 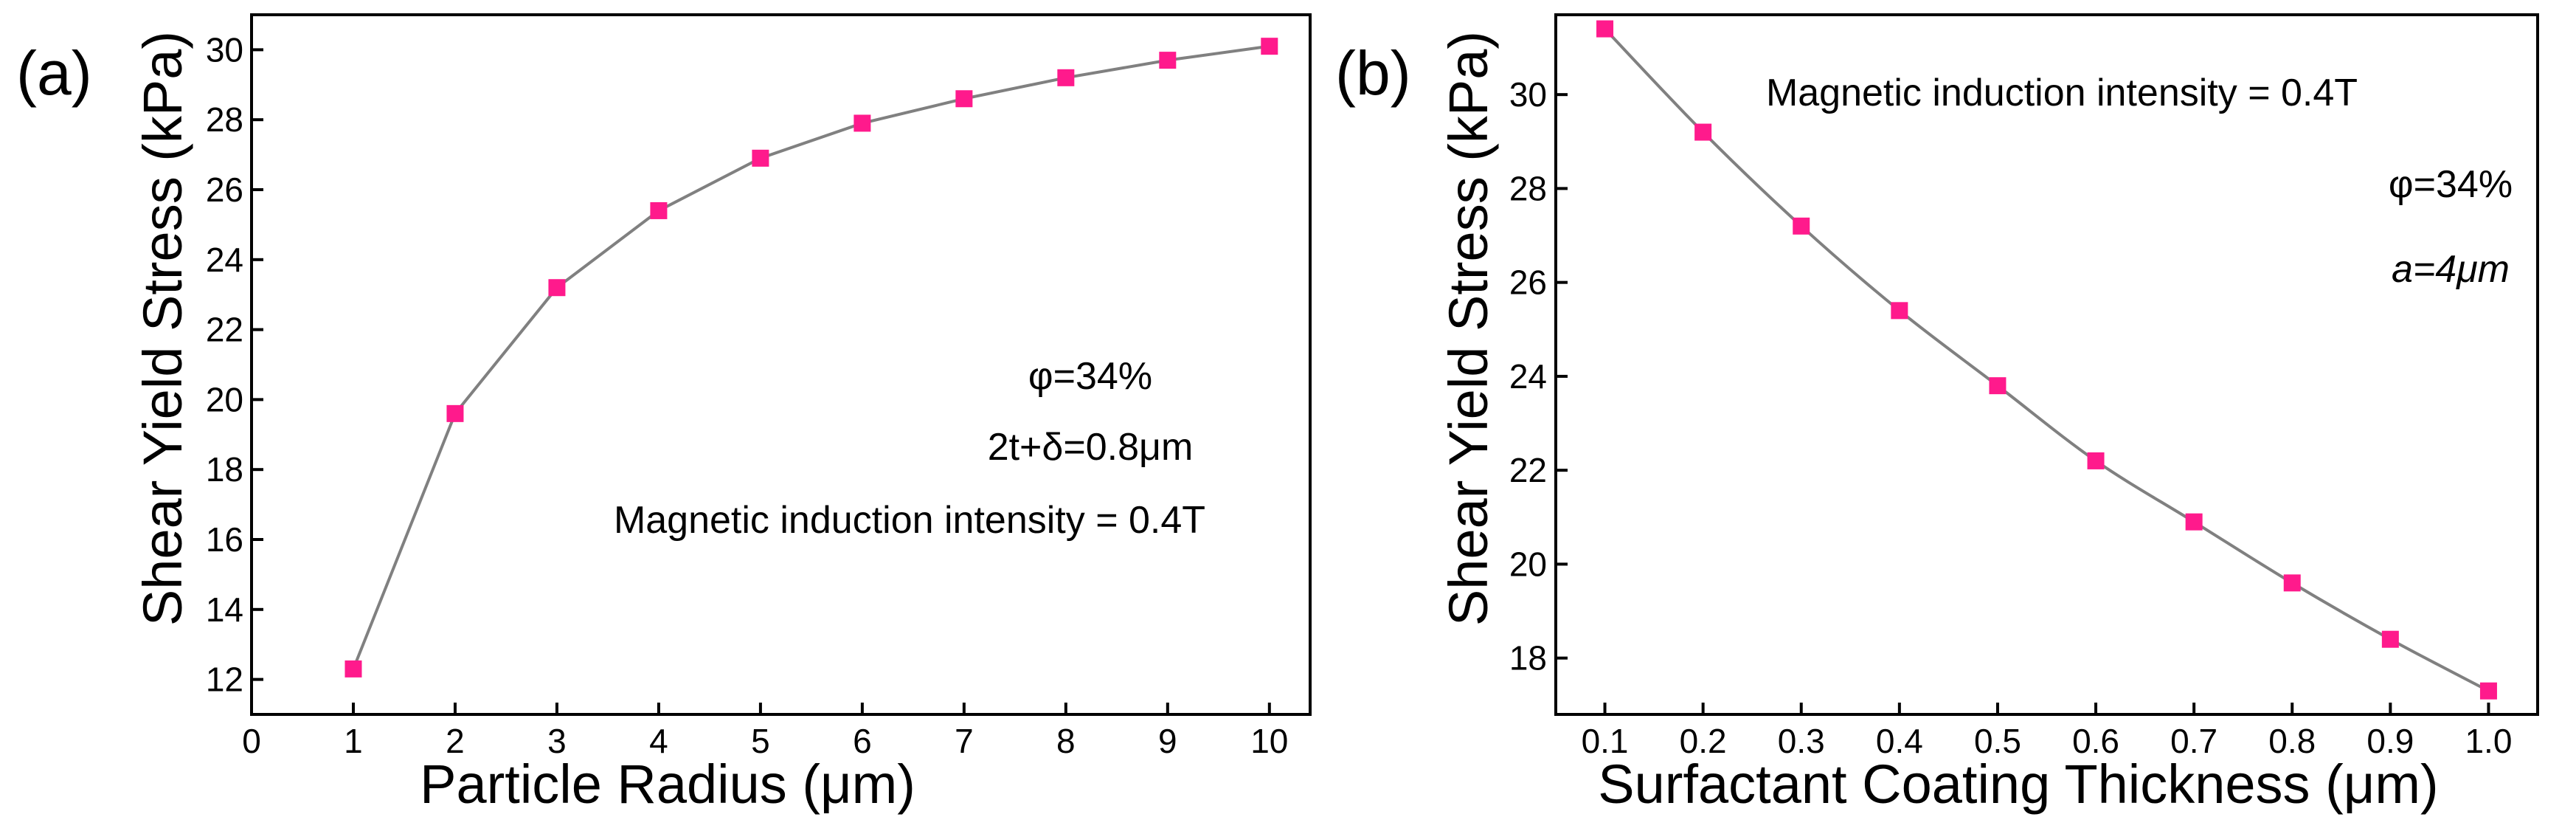 What do you see at coordinates (1090, 376) in the screenshot?
I see `annotation-phi-a: φ=34%` at bounding box center [1090, 376].